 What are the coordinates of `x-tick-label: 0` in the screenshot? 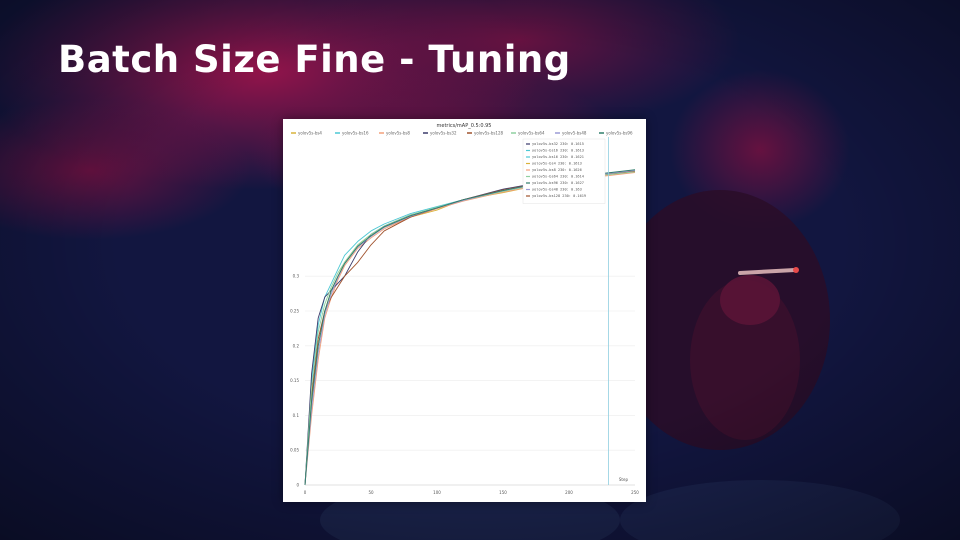 It's located at (305, 492).